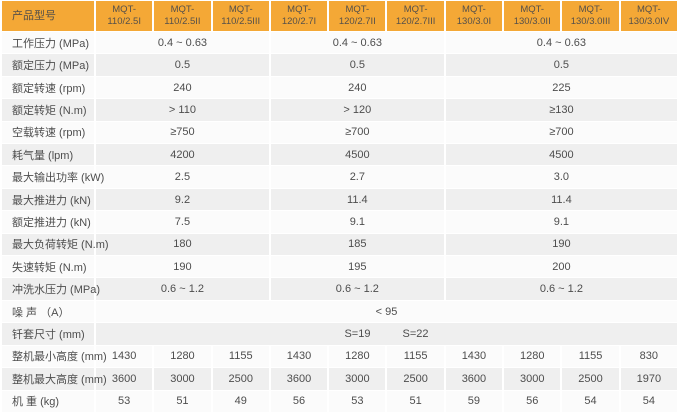  I want to click on spec-value-cell: 4200, so click(182, 155).